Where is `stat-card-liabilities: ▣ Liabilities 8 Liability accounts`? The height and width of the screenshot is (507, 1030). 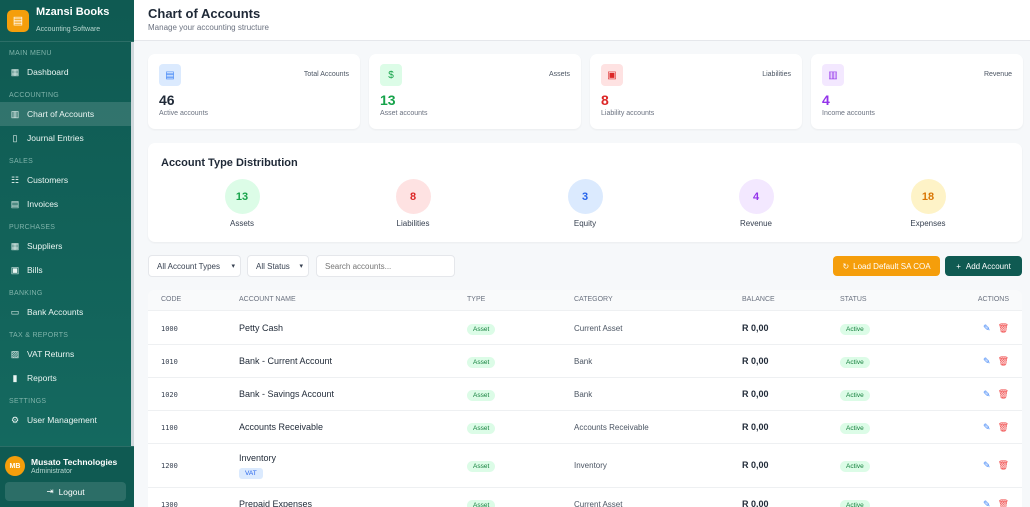 stat-card-liabilities: ▣ Liabilities 8 Liability accounts is located at coordinates (696, 91).